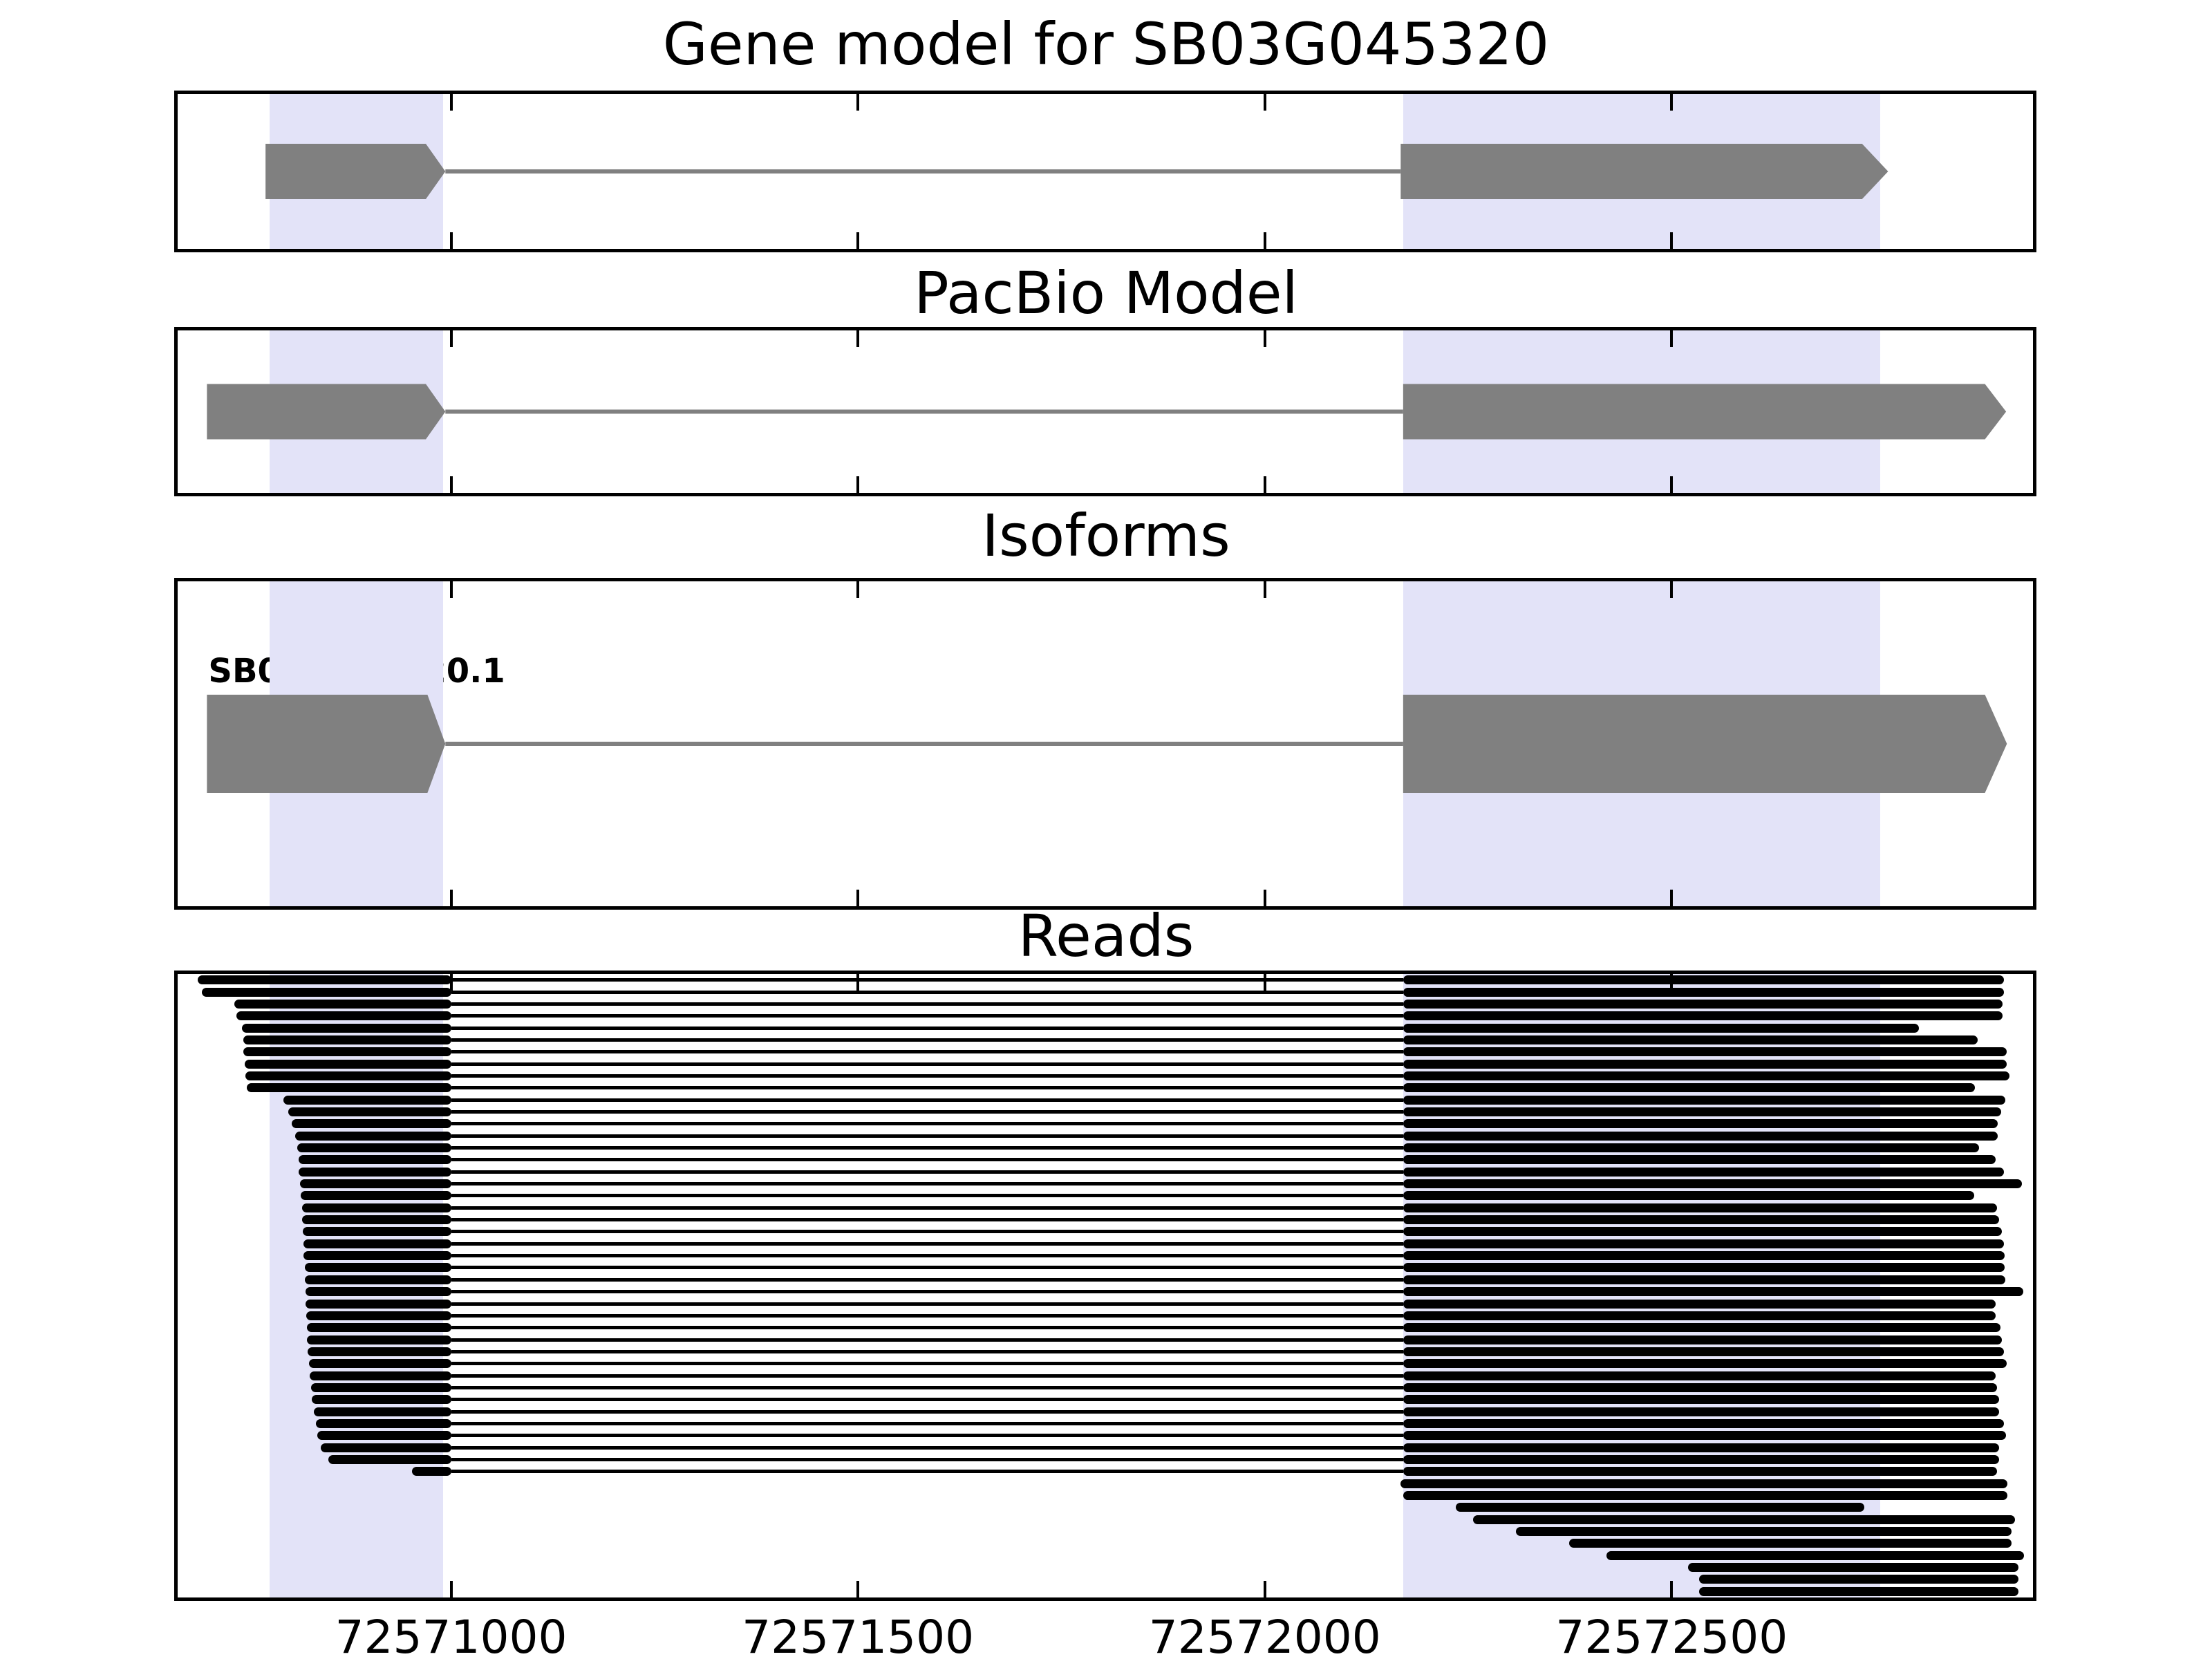  What do you see at coordinates (1264, 1635) in the screenshot?
I see `x-tick-label: 72572000` at bounding box center [1264, 1635].